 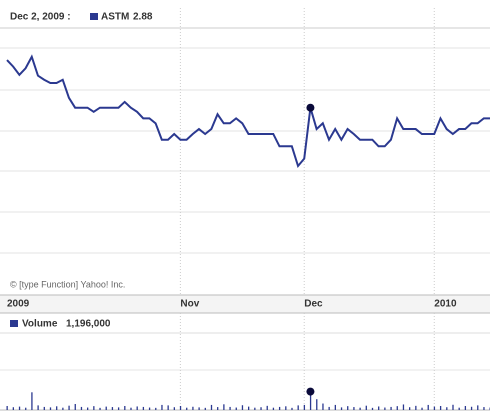 What do you see at coordinates (40, 324) in the screenshot?
I see `legend-label: Volume` at bounding box center [40, 324].